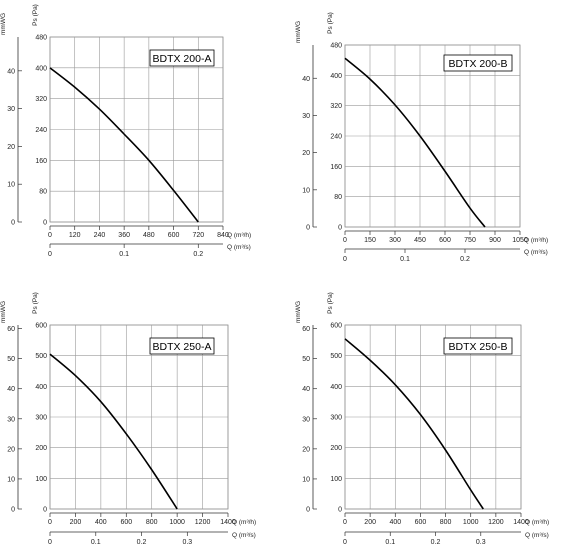  What do you see at coordinates (100, 235) in the screenshot?
I see `x-tick-label: 240` at bounding box center [100, 235].